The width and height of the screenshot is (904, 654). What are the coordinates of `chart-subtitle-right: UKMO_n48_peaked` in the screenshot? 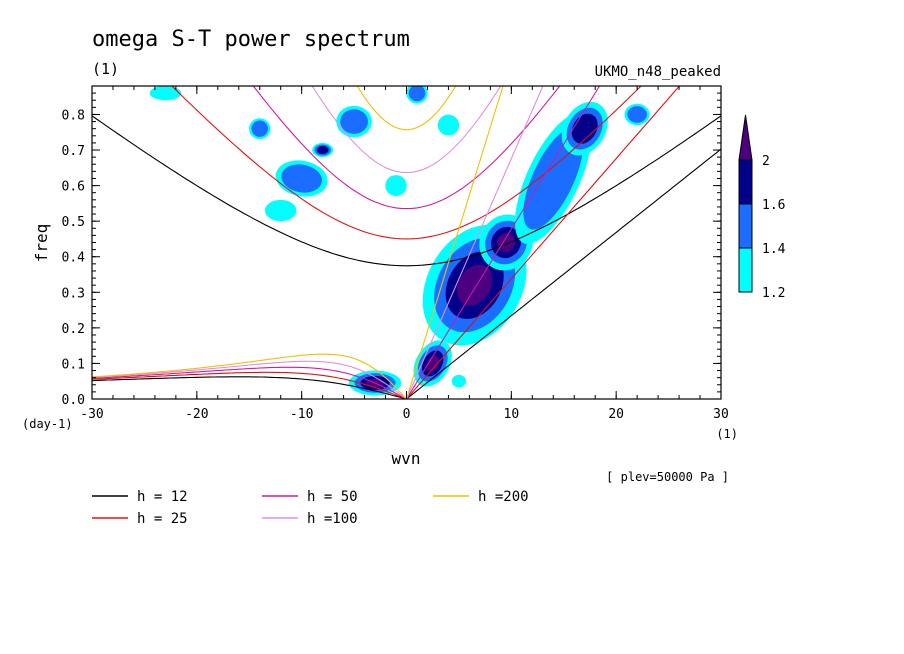 It's located at (658, 72).